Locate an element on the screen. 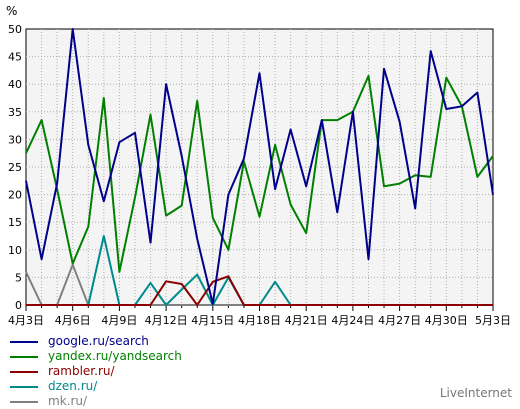 The height and width of the screenshot is (409, 520). legend-label: google.ru/search is located at coordinates (98, 341).